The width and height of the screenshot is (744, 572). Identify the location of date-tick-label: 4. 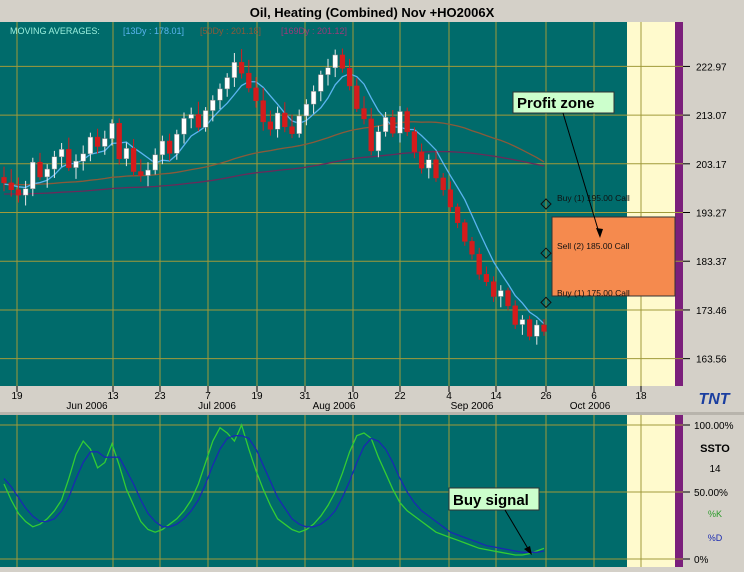
(449, 396).